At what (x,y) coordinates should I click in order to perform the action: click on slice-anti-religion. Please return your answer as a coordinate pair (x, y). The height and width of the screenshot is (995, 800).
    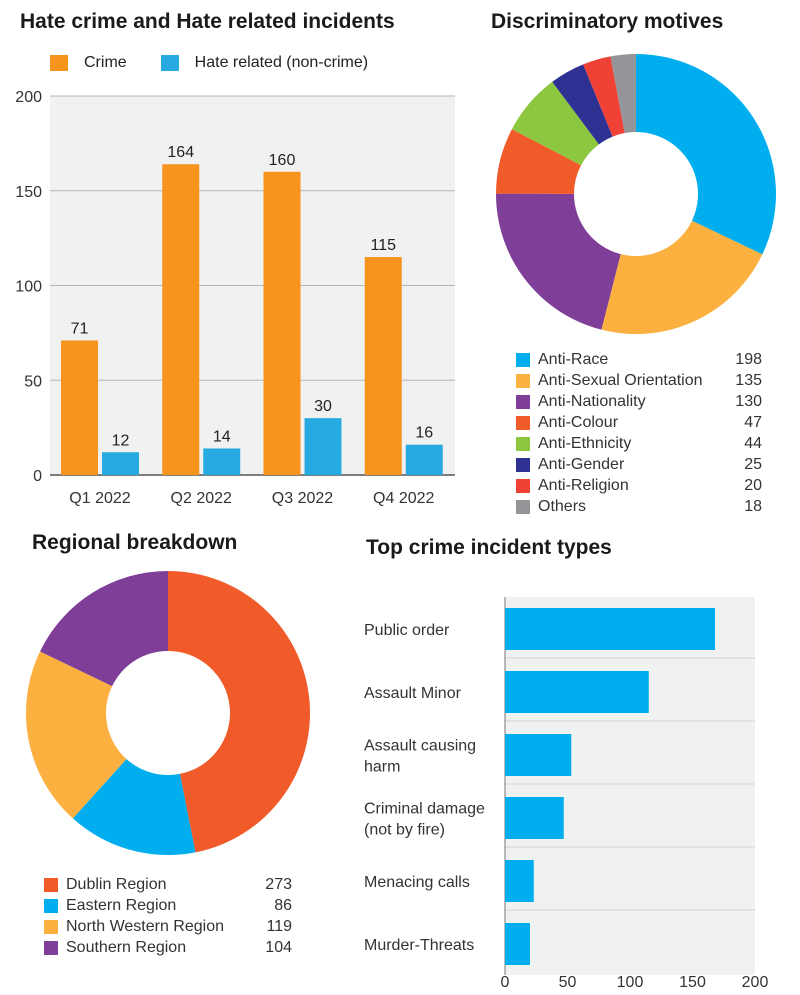
    Looking at the image, I should click on (604, 96).